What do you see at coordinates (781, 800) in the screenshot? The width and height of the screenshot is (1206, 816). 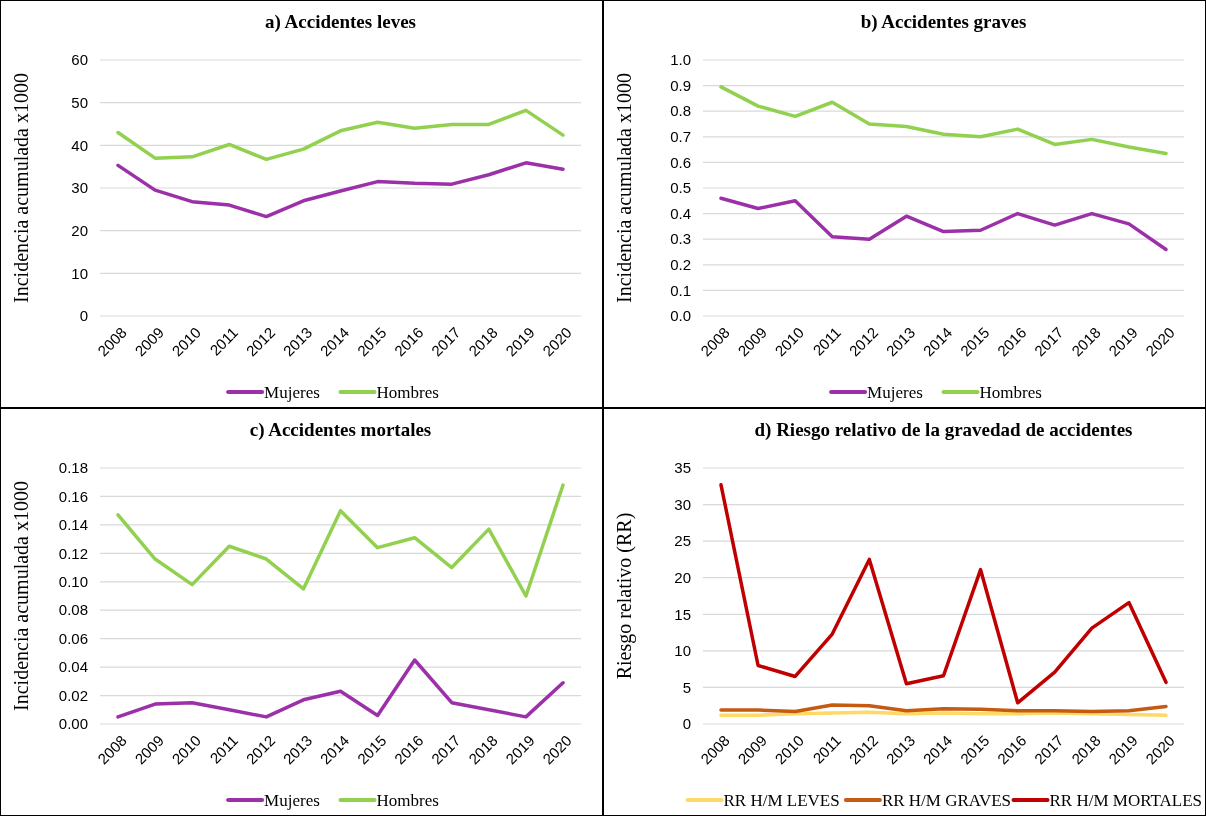 I see `legend-label: RR H/M LEVES` at bounding box center [781, 800].